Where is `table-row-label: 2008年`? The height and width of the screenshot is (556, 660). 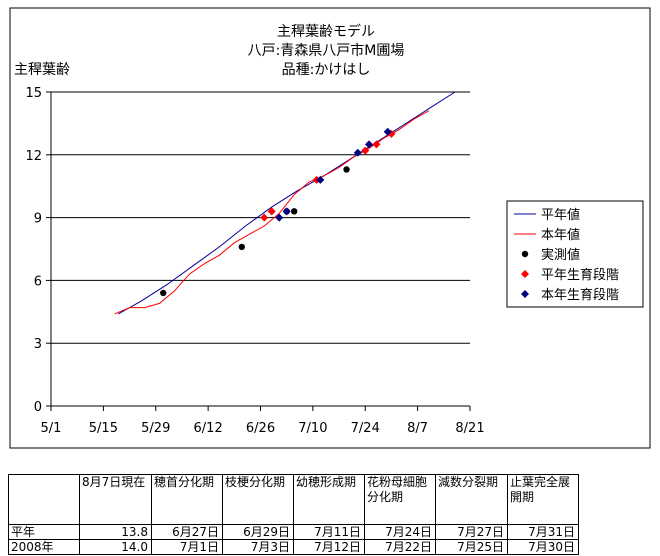
table-row-label: 2008年 is located at coordinates (44, 547).